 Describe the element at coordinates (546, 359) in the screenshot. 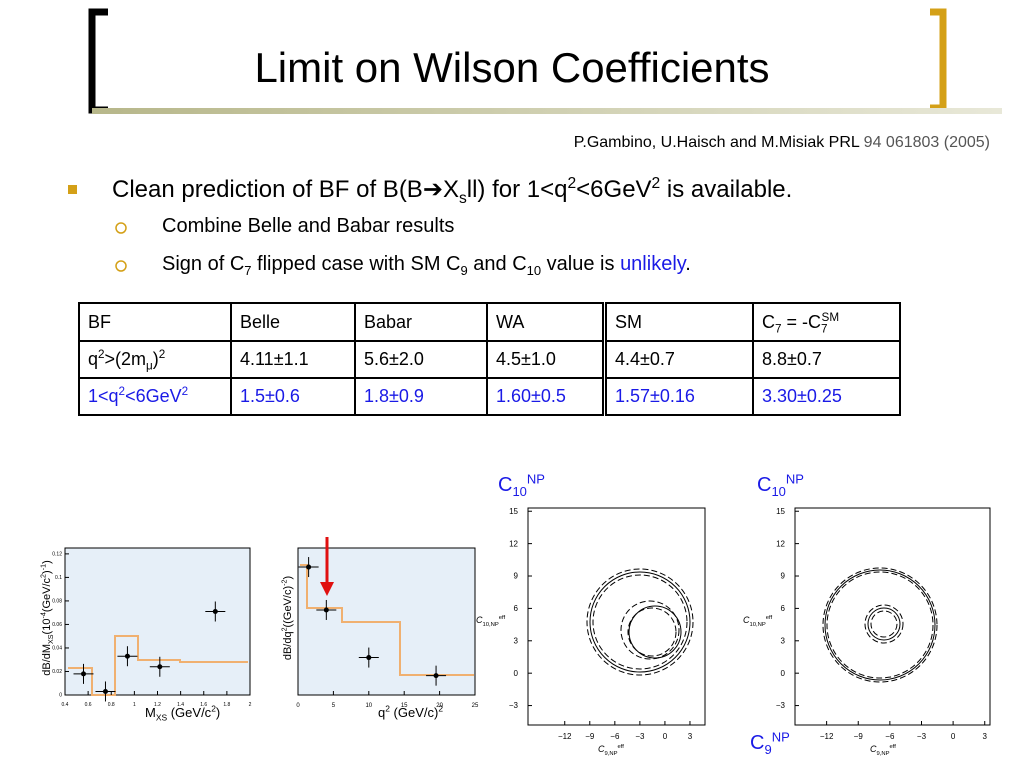

I see `text: 4.5±1.0` at that location.